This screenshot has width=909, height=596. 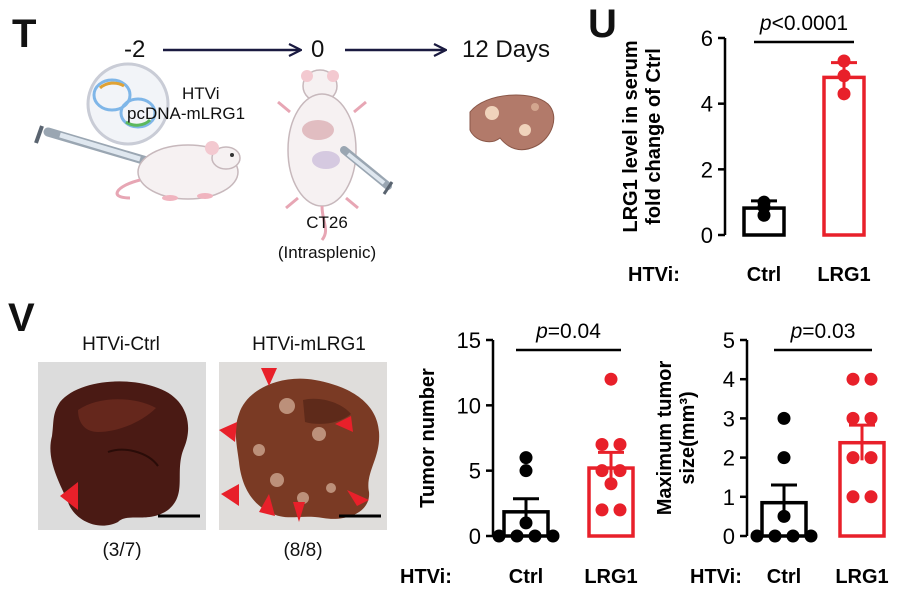 What do you see at coordinates (506, 49) in the screenshot?
I see `timeline-label-12days: 12 Days` at bounding box center [506, 49].